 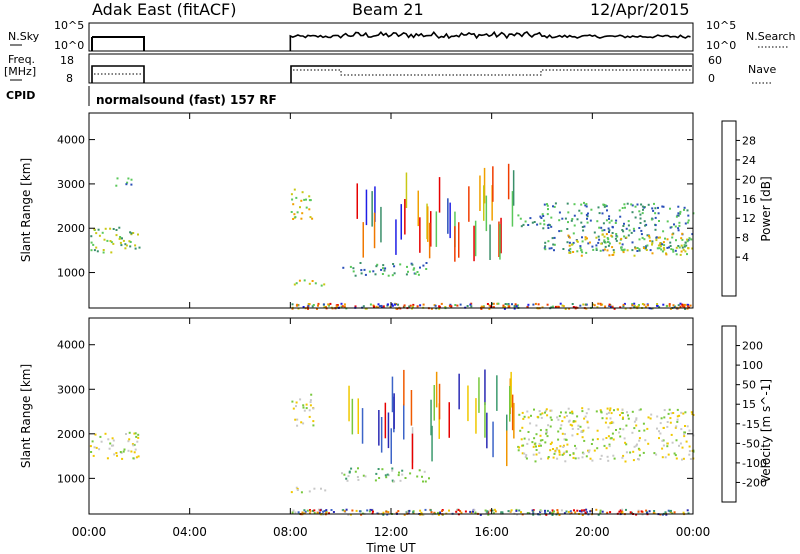 I want to click on nave-trace-main, so click(x=492, y=72).